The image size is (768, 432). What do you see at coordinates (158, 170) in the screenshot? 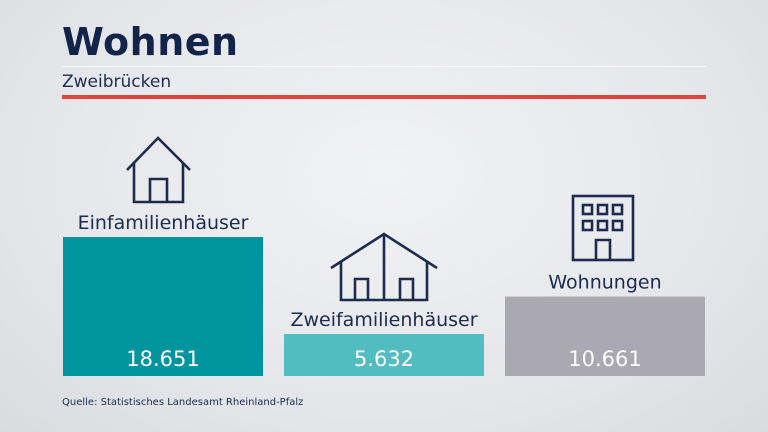
I see `single-family-house-icon` at bounding box center [158, 170].